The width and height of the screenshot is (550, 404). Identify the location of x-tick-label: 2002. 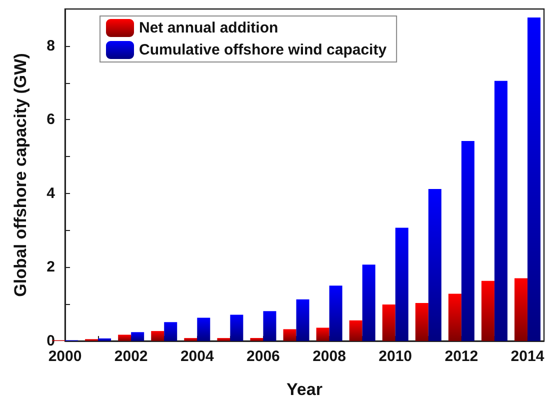
(131, 356).